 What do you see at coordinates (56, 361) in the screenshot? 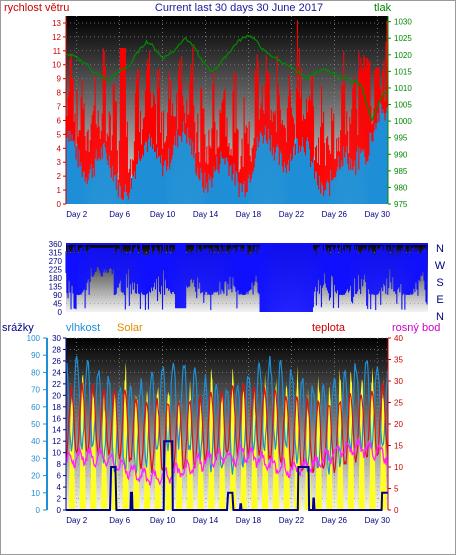
I see `rain-tick-label: 26` at bounding box center [56, 361].